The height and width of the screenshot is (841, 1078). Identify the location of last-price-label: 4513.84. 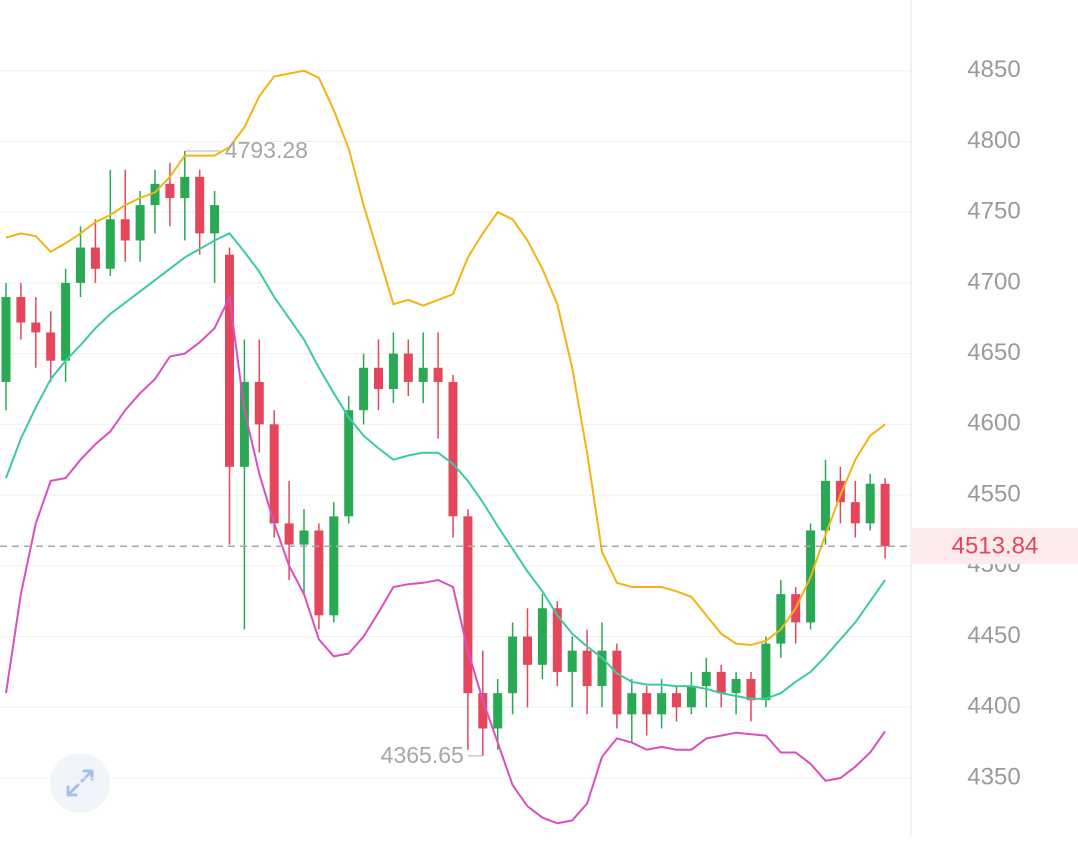
(995, 546).